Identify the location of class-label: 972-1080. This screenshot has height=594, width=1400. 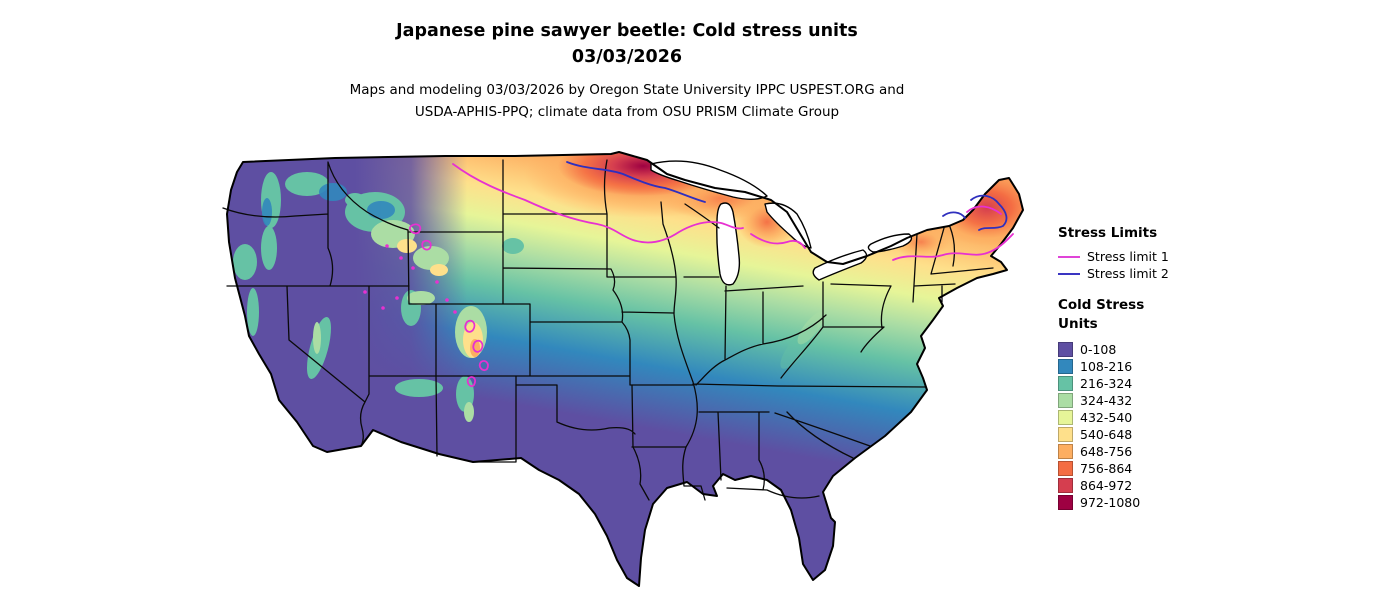
(1110, 502).